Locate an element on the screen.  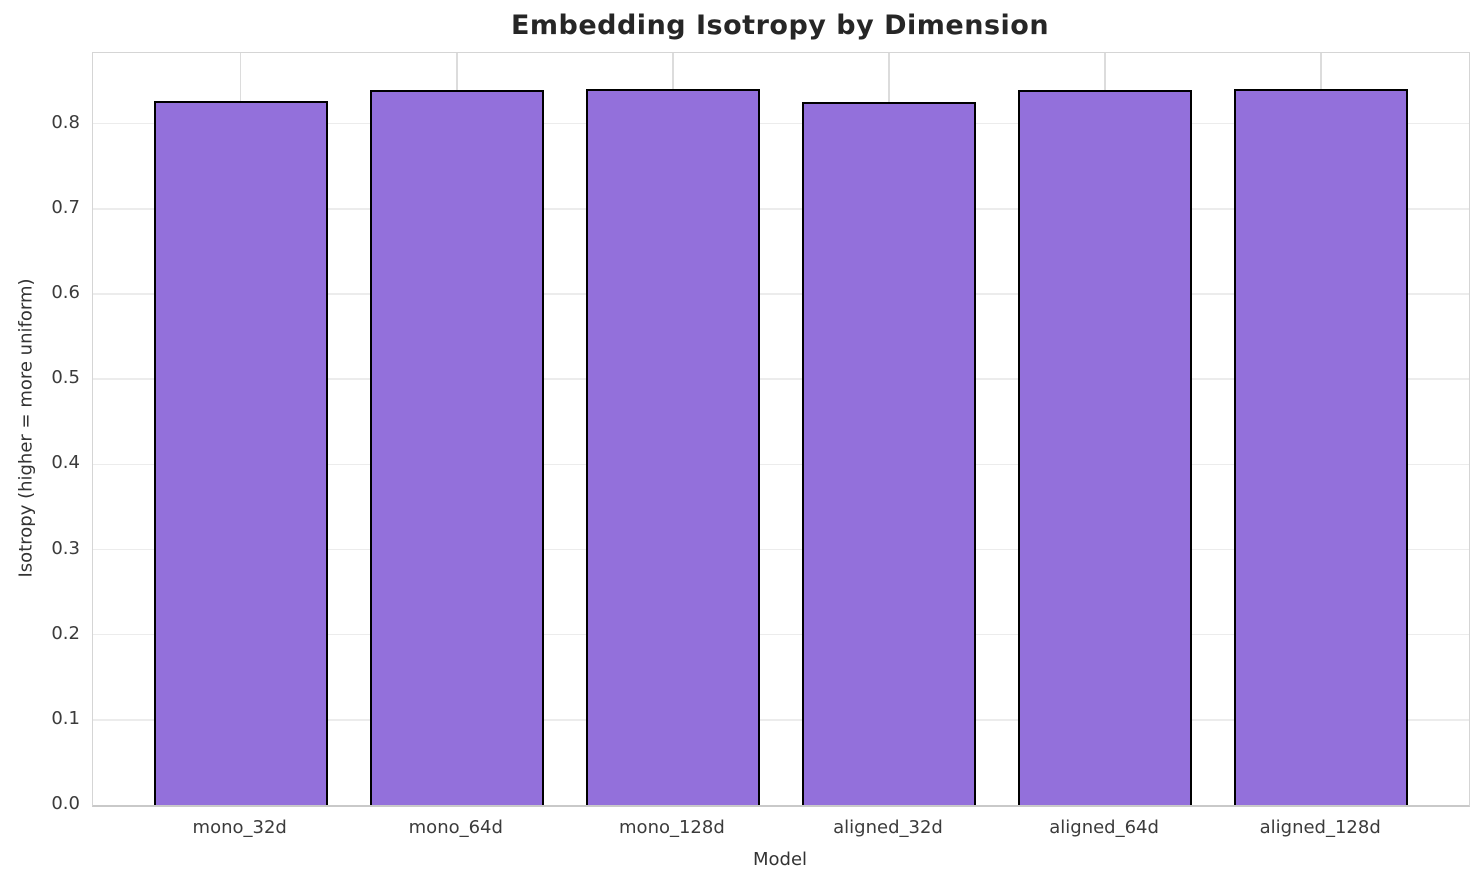
bar-mono_32d is located at coordinates (240, 452).